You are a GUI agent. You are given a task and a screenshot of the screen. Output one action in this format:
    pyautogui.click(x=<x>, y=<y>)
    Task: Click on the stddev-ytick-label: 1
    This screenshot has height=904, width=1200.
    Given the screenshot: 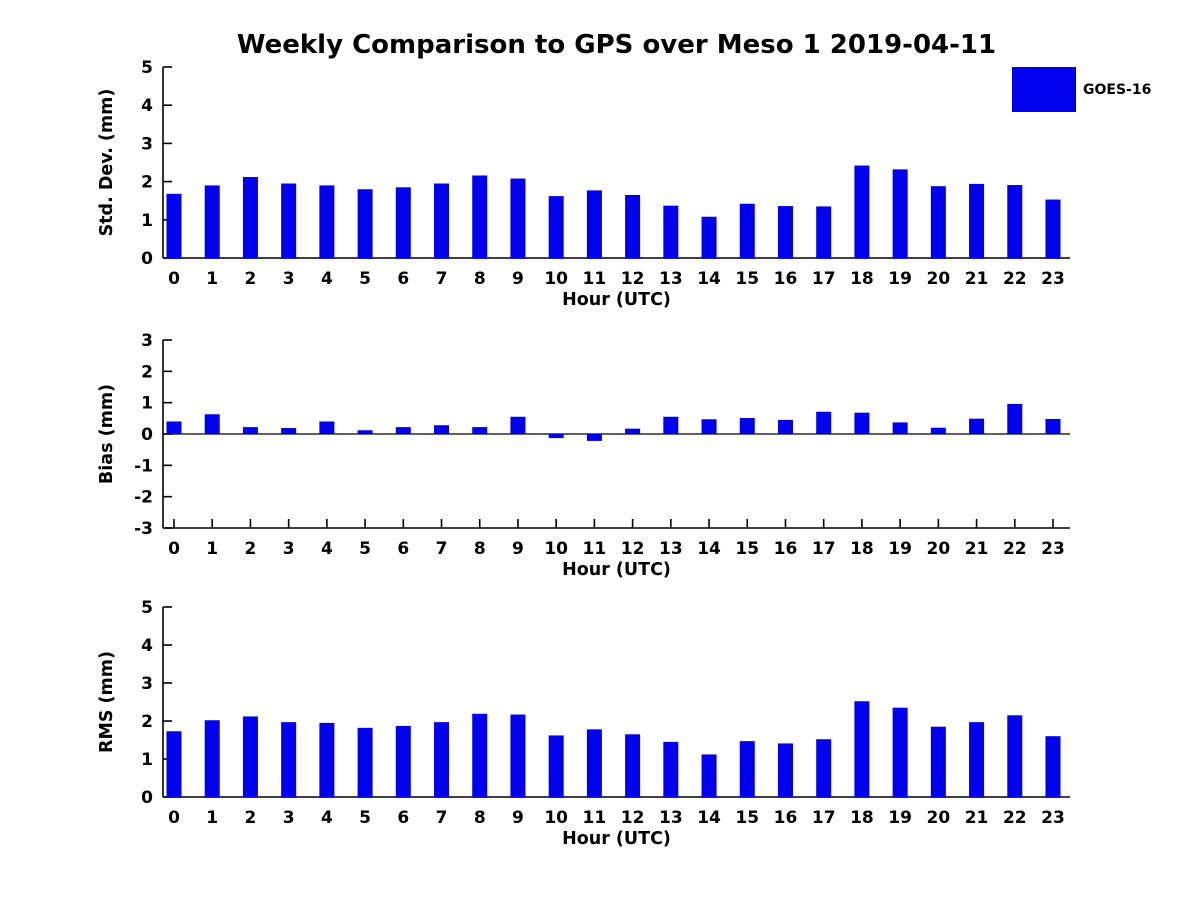 What is the action you would take?
    pyautogui.click(x=147, y=221)
    